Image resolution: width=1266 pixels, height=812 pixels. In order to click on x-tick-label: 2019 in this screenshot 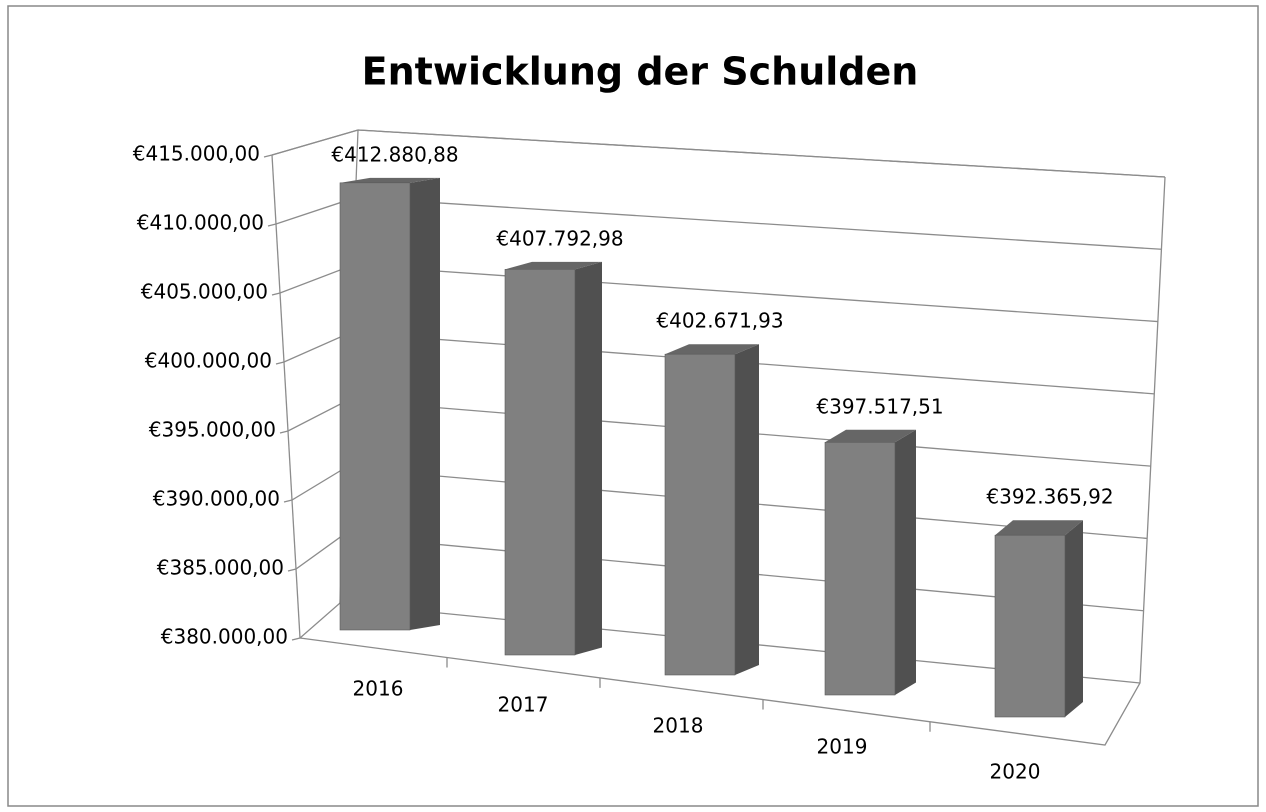, I will do `click(842, 747)`.